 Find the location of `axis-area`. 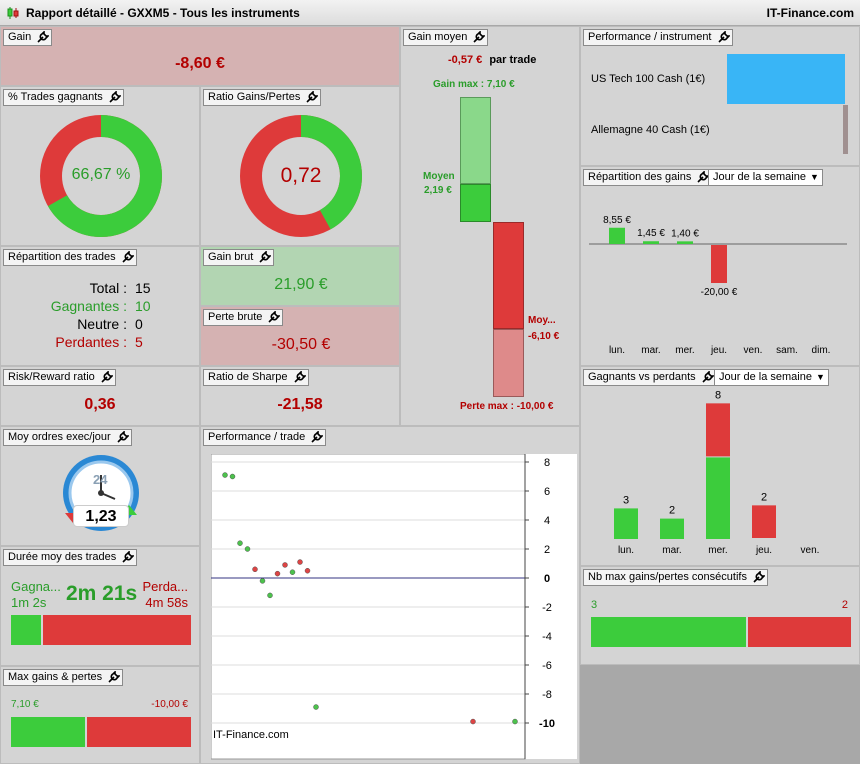

axis-area is located at coordinates (551, 606).